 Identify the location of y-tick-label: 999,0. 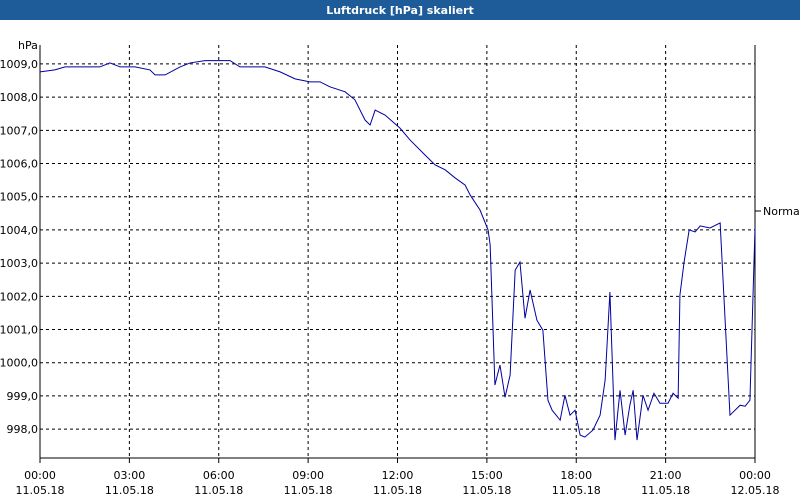
(23, 396).